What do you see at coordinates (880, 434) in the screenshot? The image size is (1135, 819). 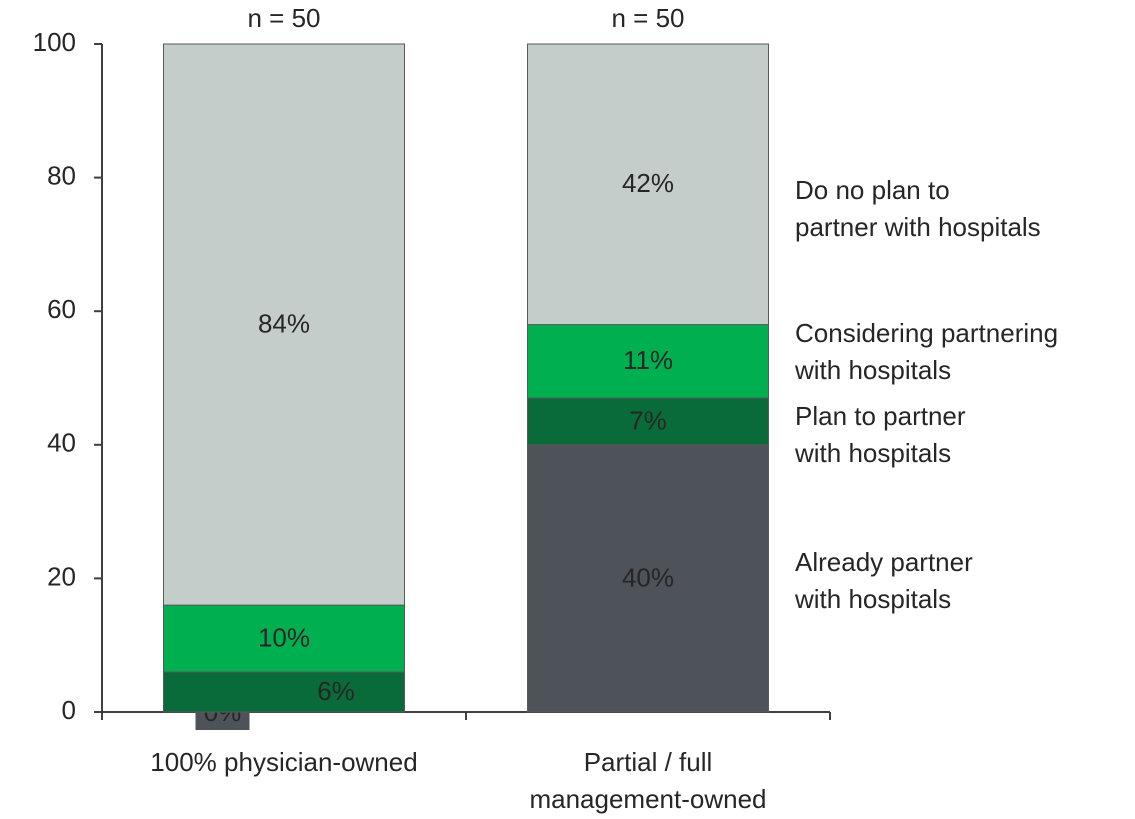 I see `legend-label: Plan to partner with hospitals` at bounding box center [880, 434].